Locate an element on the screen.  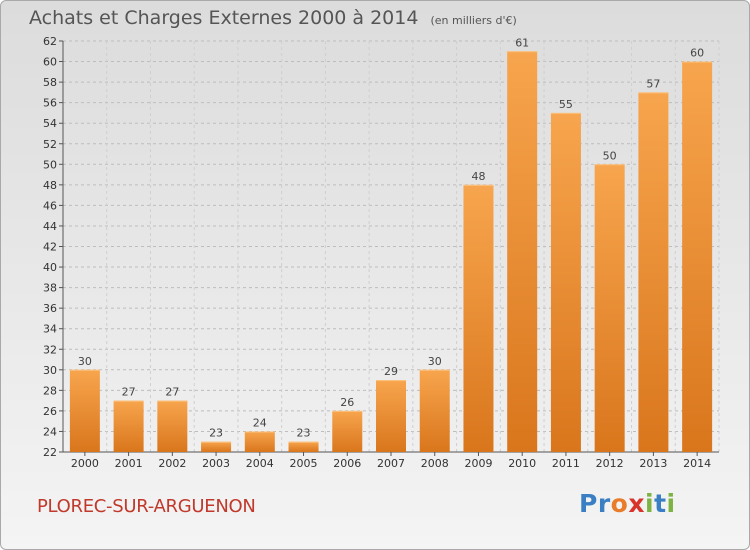
x-tick-label: 2010 is located at coordinates (522, 463).